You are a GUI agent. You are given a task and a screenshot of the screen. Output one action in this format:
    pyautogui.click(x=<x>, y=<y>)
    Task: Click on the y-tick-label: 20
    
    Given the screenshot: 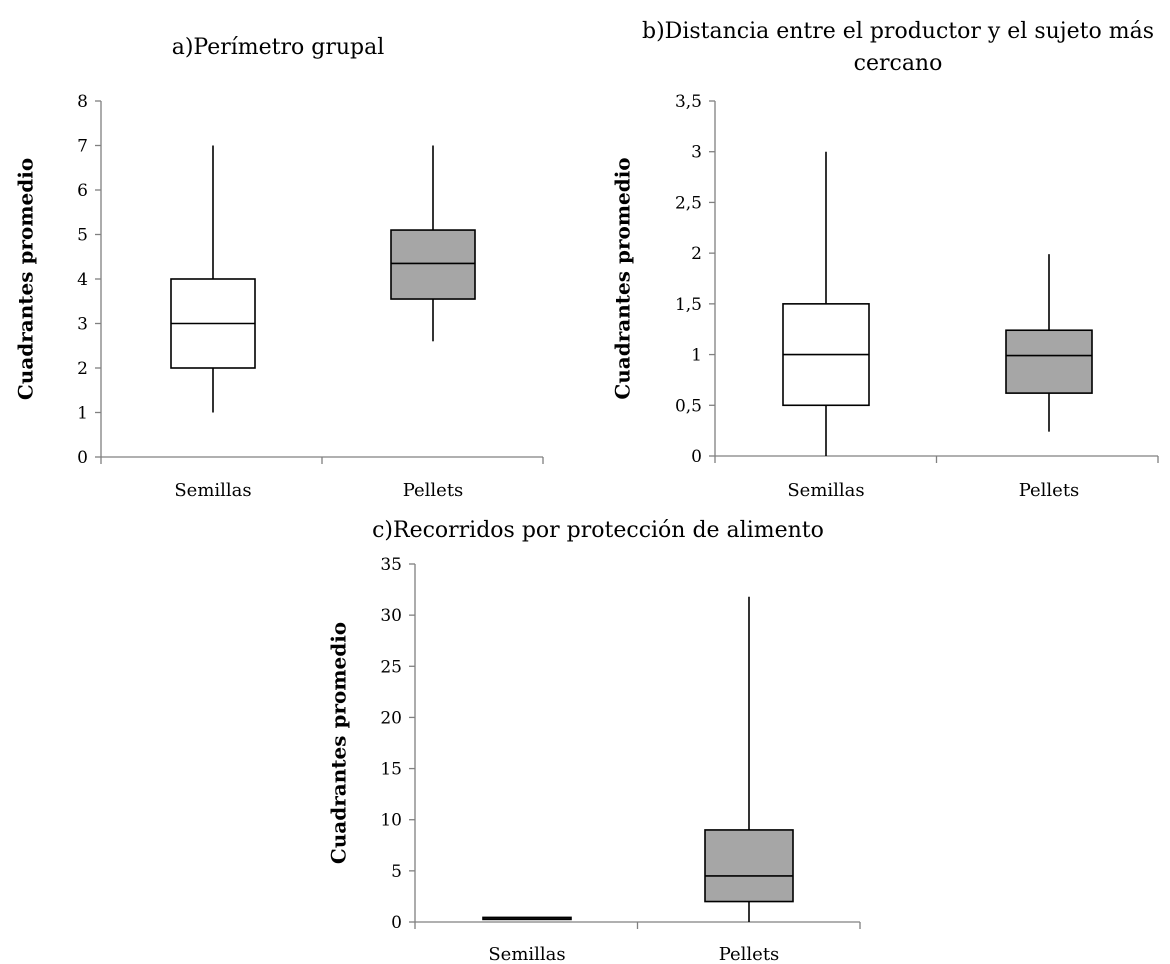 What is the action you would take?
    pyautogui.click(x=391, y=718)
    